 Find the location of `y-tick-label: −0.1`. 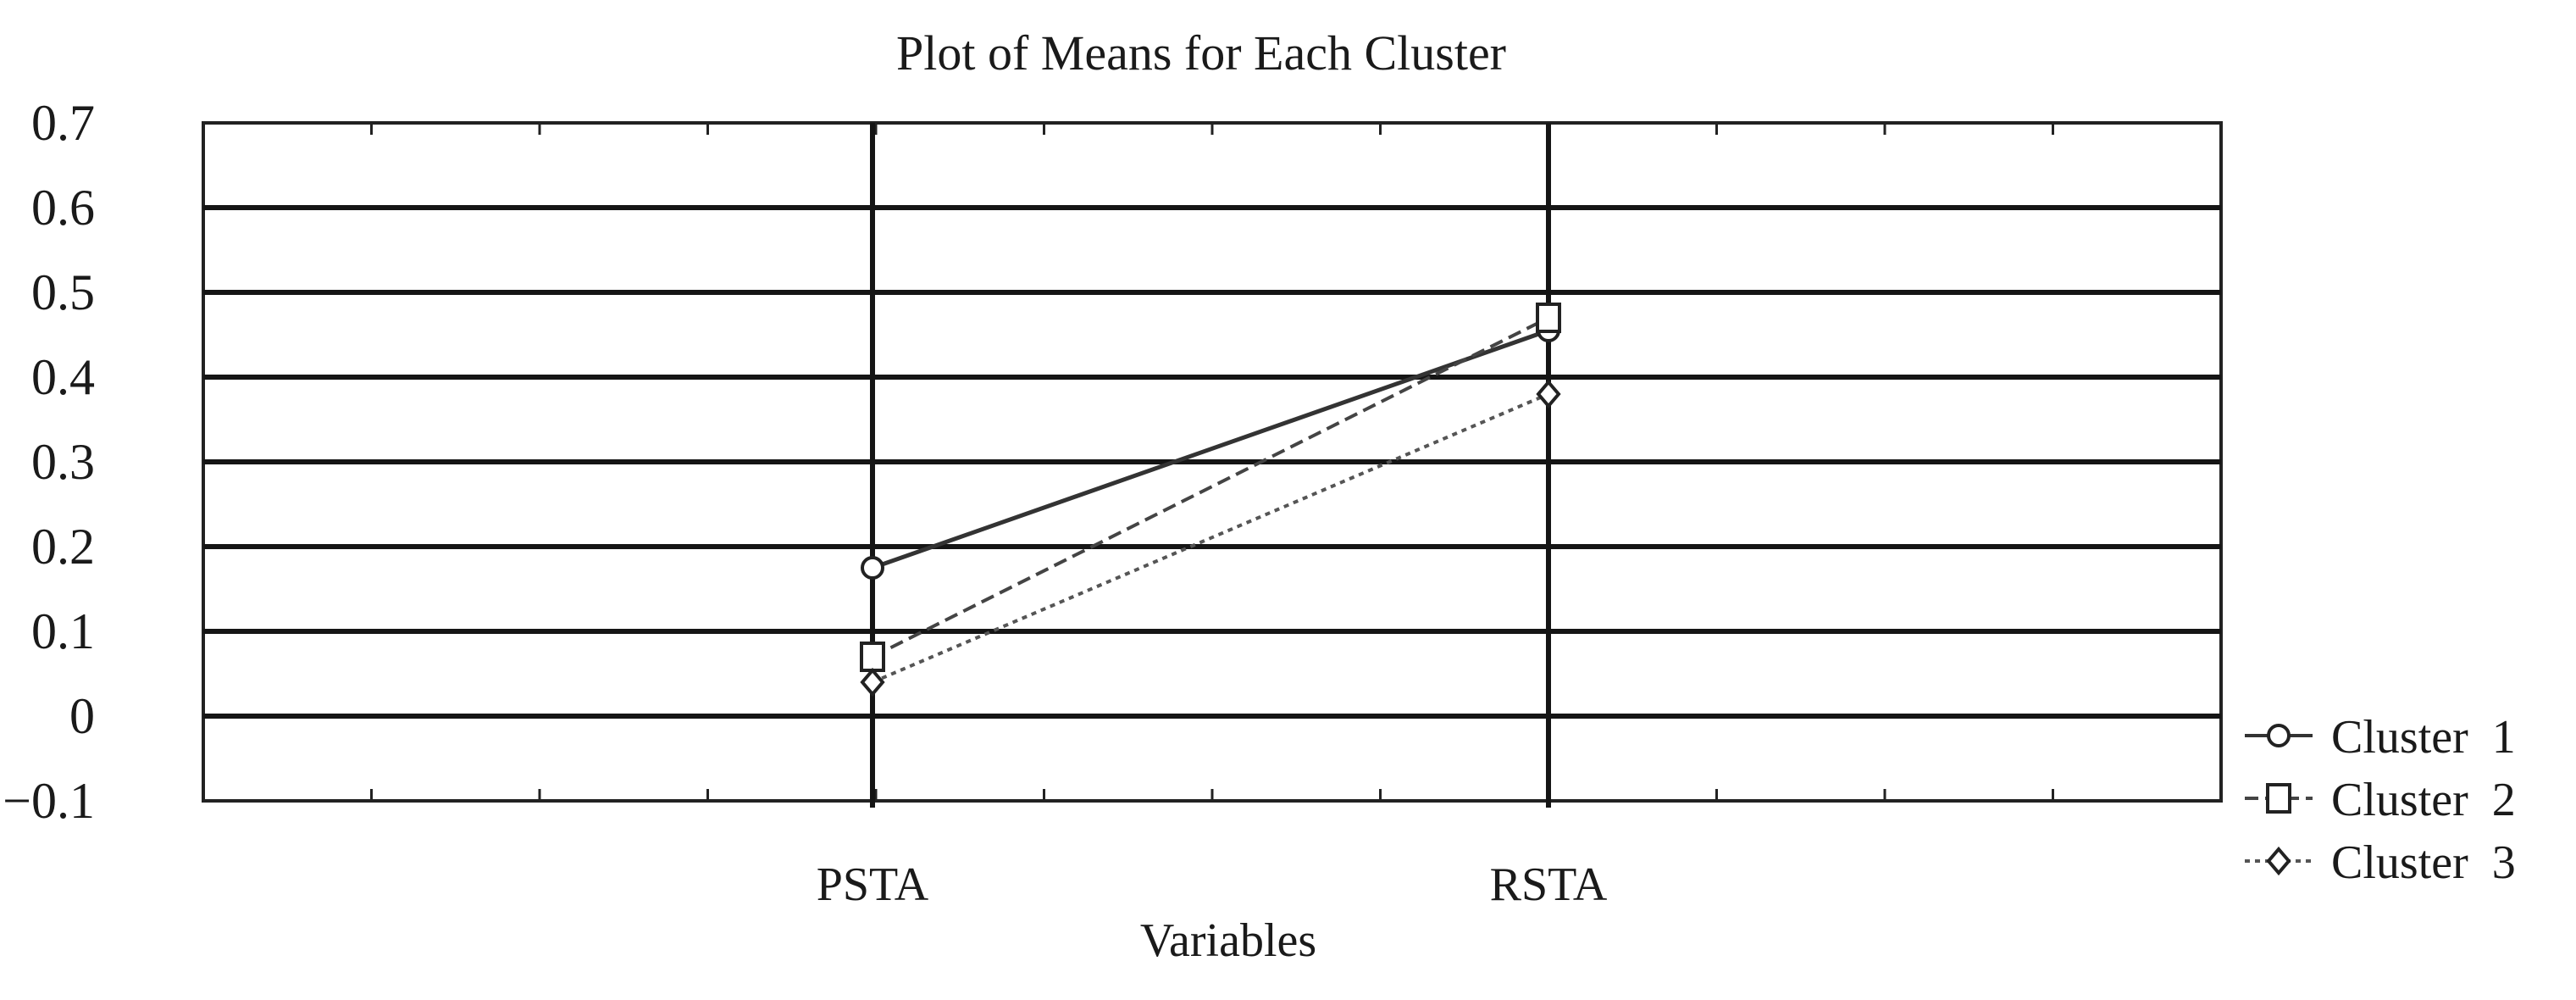

y-tick-label: −0.1 is located at coordinates (49, 801).